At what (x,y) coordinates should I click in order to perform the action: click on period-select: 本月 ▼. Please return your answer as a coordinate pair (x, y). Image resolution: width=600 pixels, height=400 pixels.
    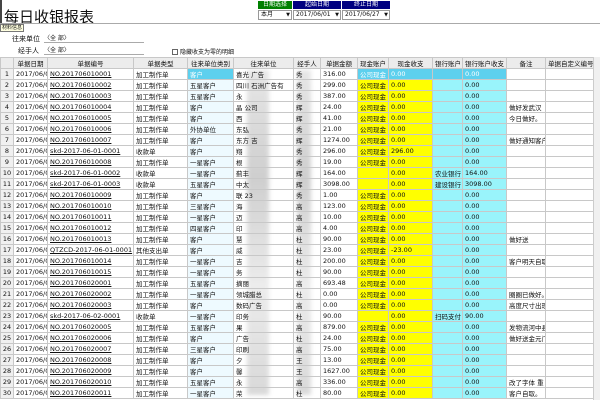
    Looking at the image, I should click on (275, 15).